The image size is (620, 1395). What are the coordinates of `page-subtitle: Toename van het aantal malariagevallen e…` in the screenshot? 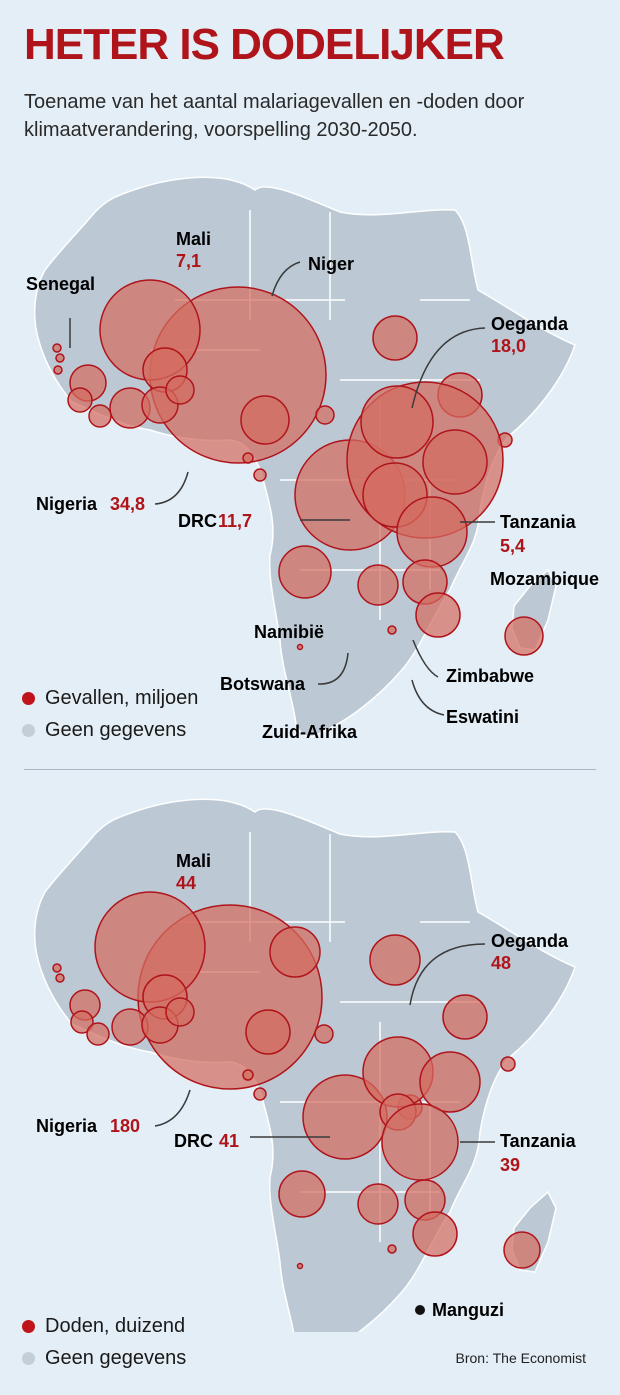 It's located at (274, 116).